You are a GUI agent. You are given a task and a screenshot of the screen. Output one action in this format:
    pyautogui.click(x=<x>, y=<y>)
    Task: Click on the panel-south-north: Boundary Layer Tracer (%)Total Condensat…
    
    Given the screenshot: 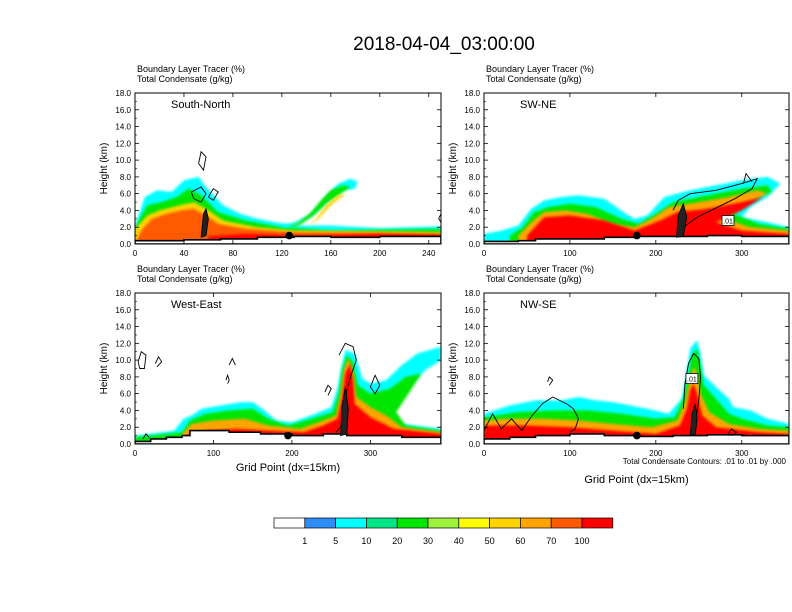 What is the action you would take?
    pyautogui.click(x=270, y=161)
    